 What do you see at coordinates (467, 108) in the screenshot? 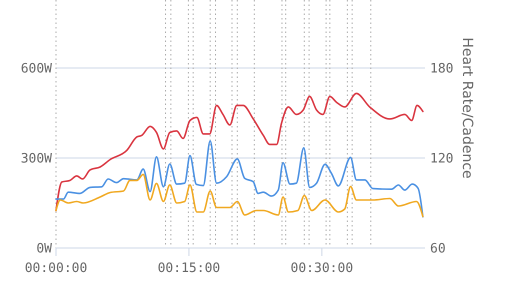
I see `y2-axis-title: Heart Rate/Cadence` at bounding box center [467, 108].